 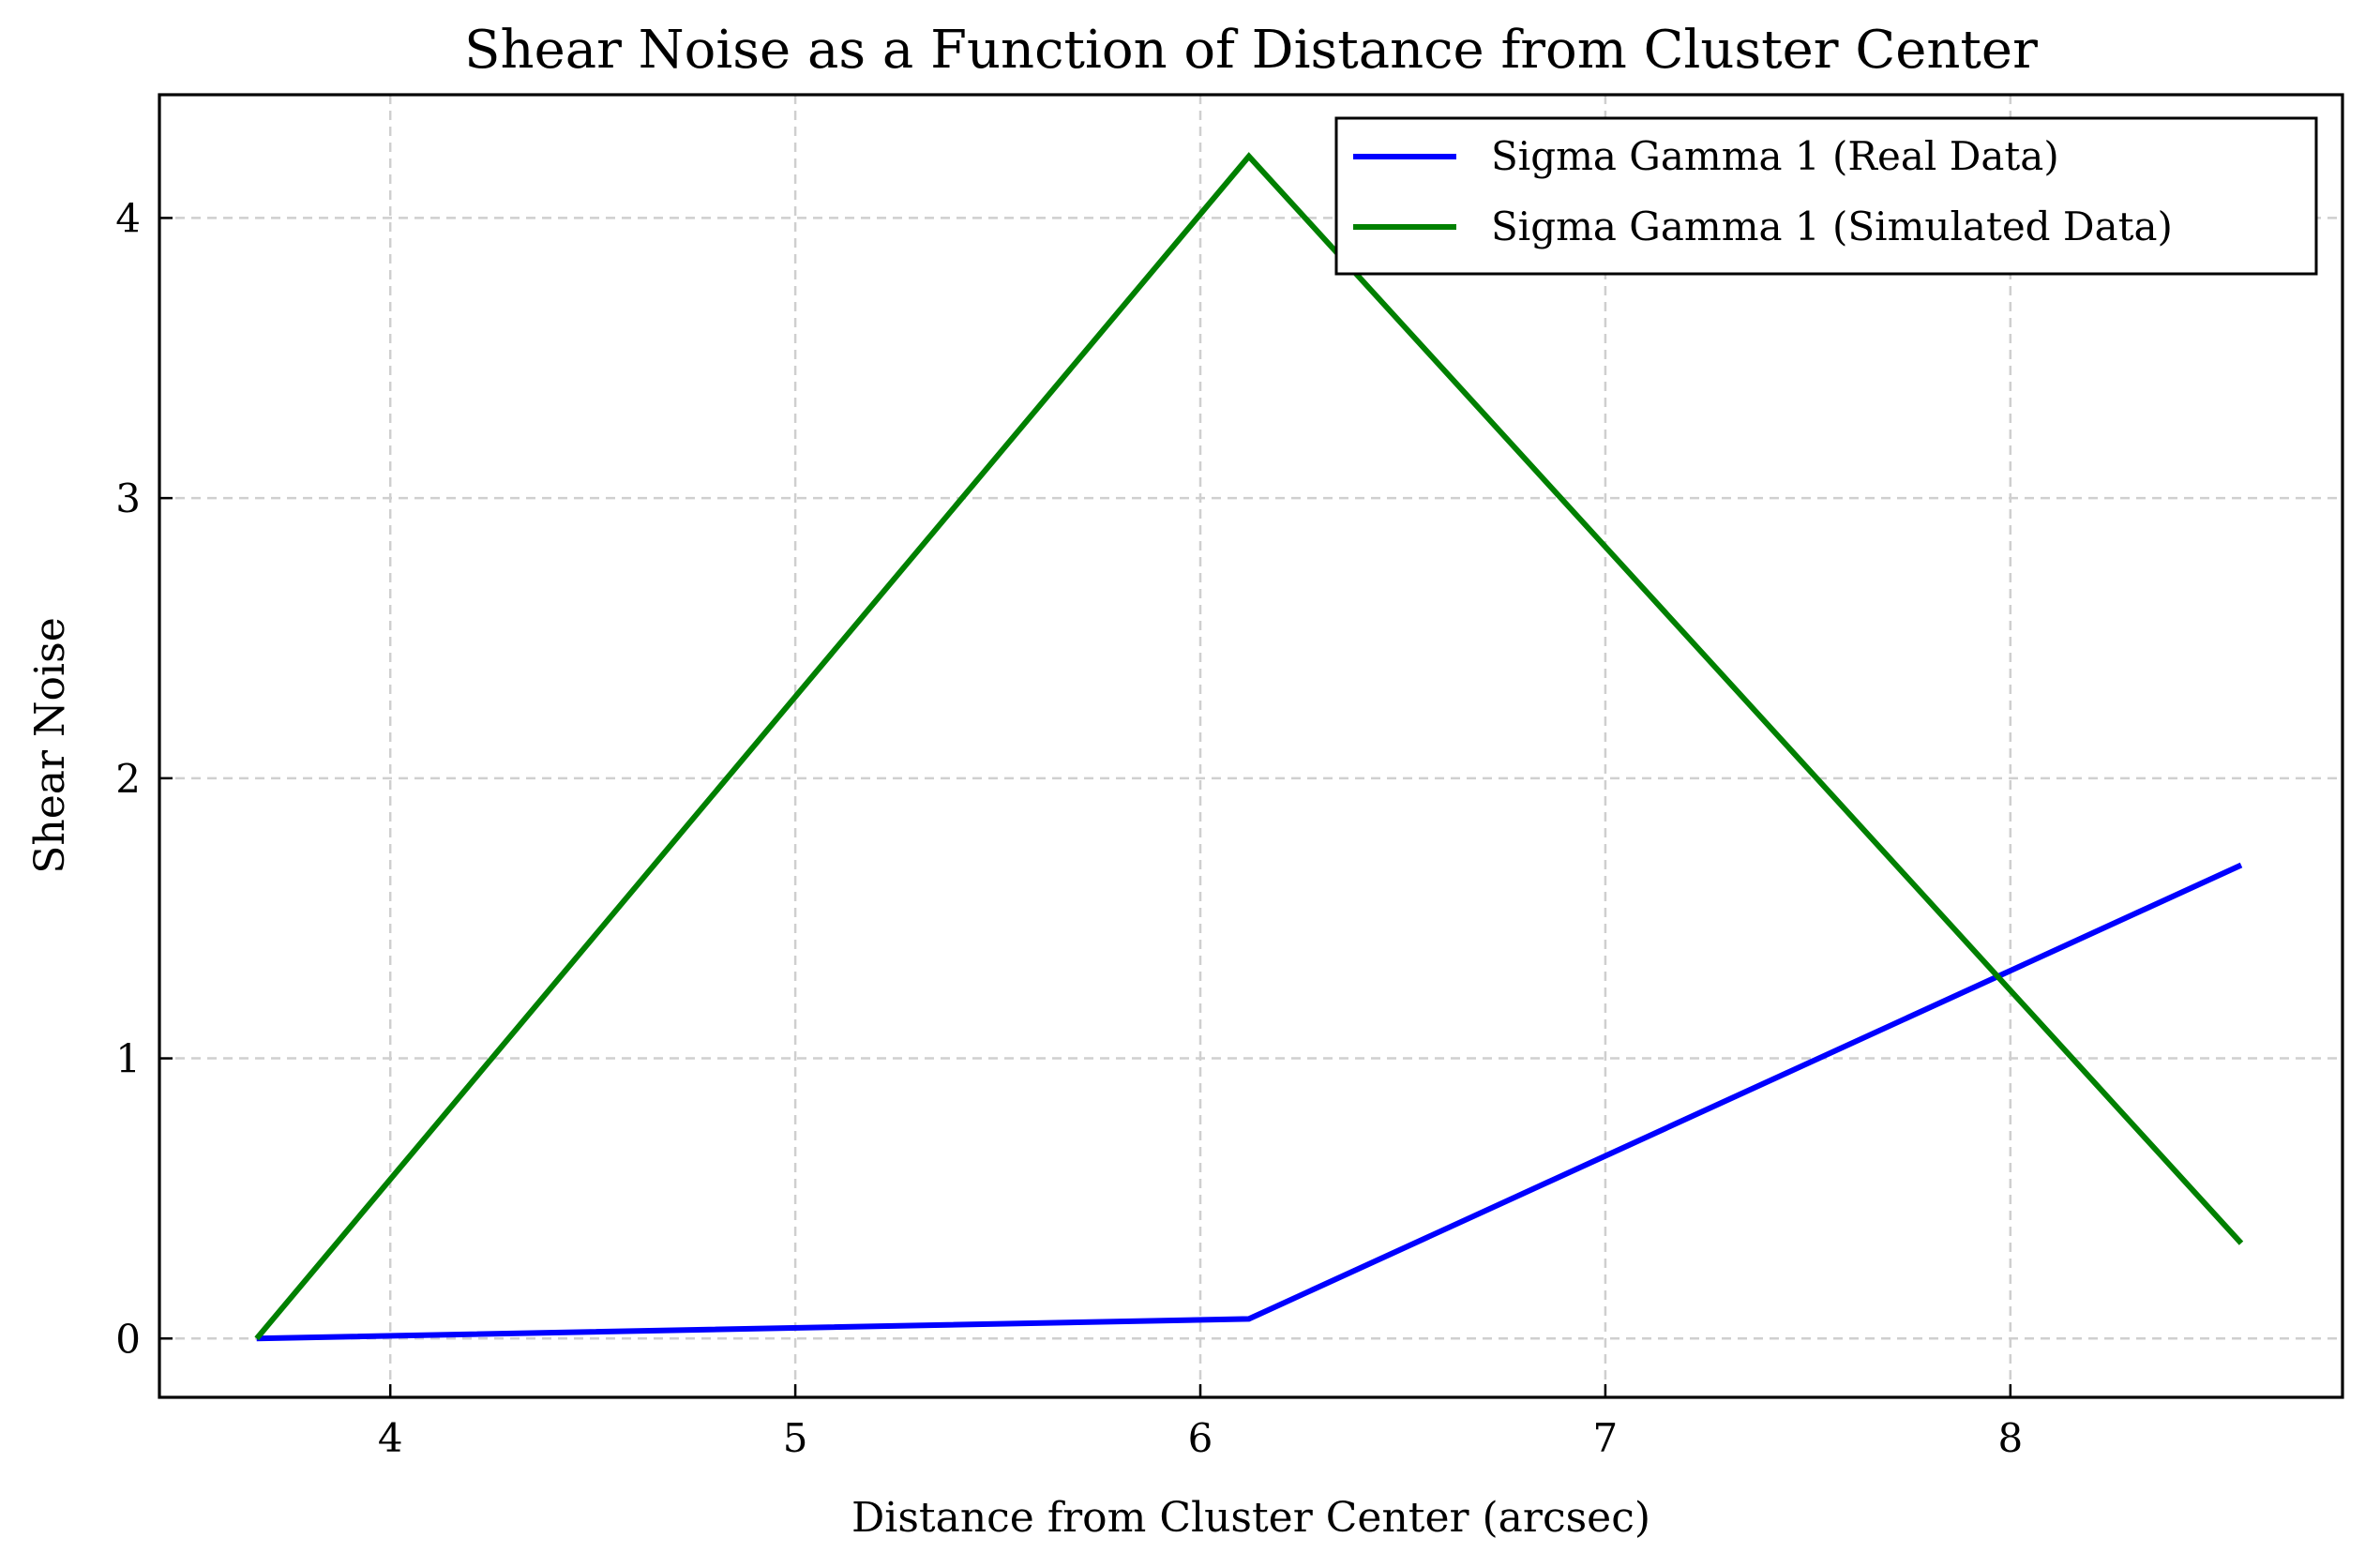 I want to click on y-tick-label: 0, so click(x=128, y=1339).